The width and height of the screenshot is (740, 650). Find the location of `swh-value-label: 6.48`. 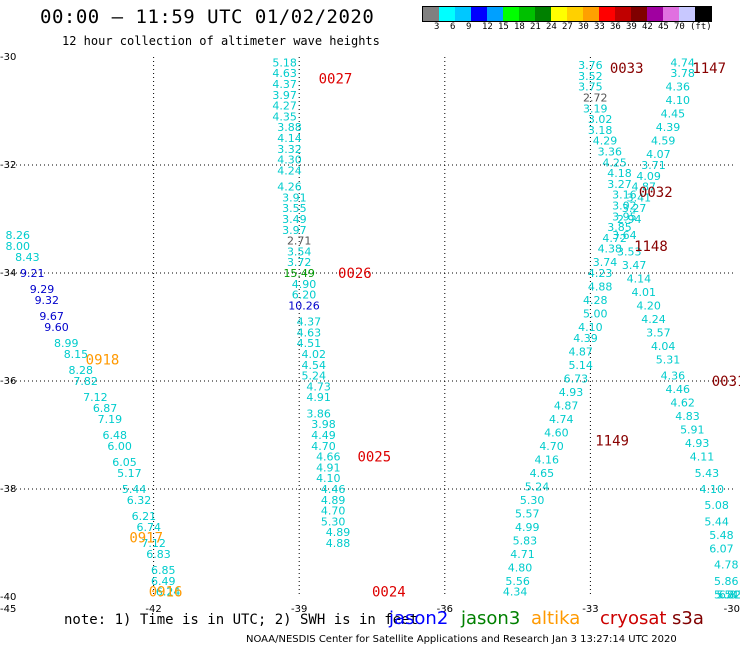

swh-value-label: 6.48 is located at coordinates (115, 435).